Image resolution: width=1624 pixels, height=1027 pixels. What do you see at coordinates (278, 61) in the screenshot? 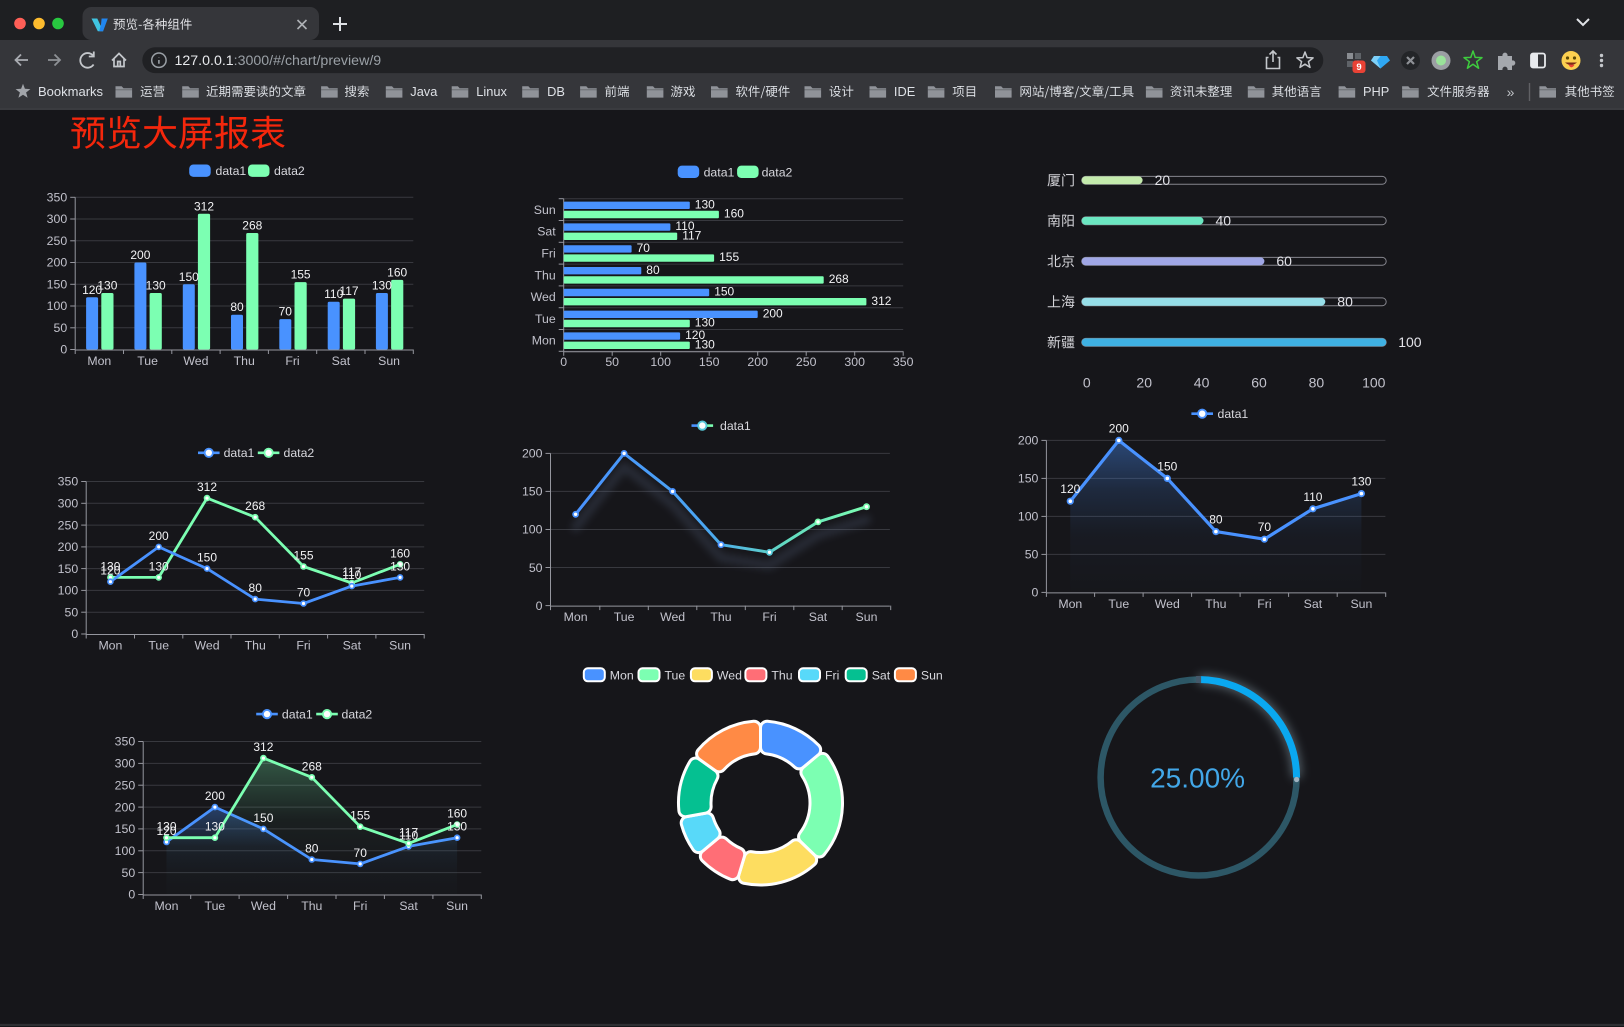
I see `svg-text:127.0.0.1:3000/#/chart/preview: 127.0.0.1:3000/#/chart/preview/9` at bounding box center [278, 61].